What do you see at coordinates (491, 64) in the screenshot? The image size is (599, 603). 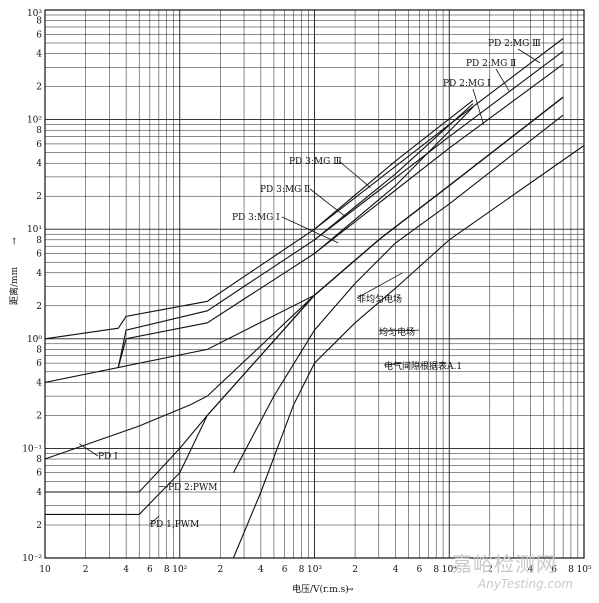 I see `annotation-label: PD 2:MG Ⅱ` at bounding box center [491, 64].